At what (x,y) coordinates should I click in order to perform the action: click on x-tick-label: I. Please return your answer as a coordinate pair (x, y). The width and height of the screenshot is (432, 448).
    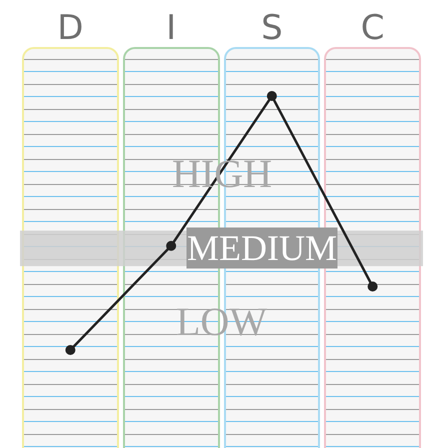
    Looking at the image, I should click on (171, 28).